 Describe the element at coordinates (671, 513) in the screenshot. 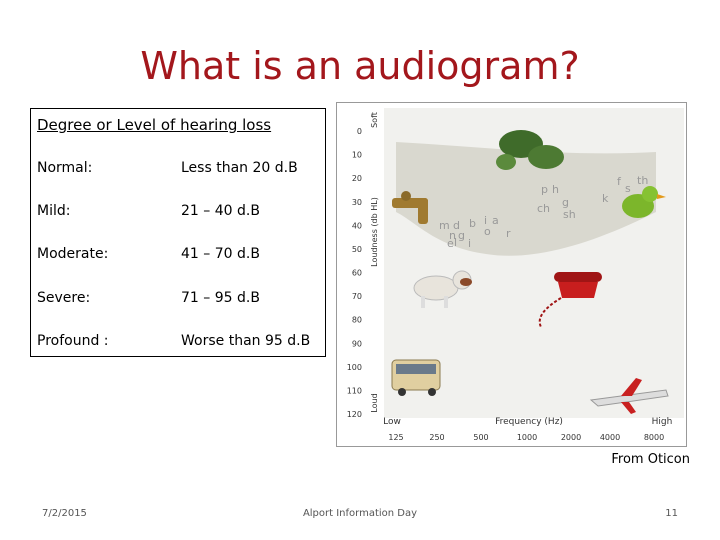

I see `footer-page: 11` at that location.